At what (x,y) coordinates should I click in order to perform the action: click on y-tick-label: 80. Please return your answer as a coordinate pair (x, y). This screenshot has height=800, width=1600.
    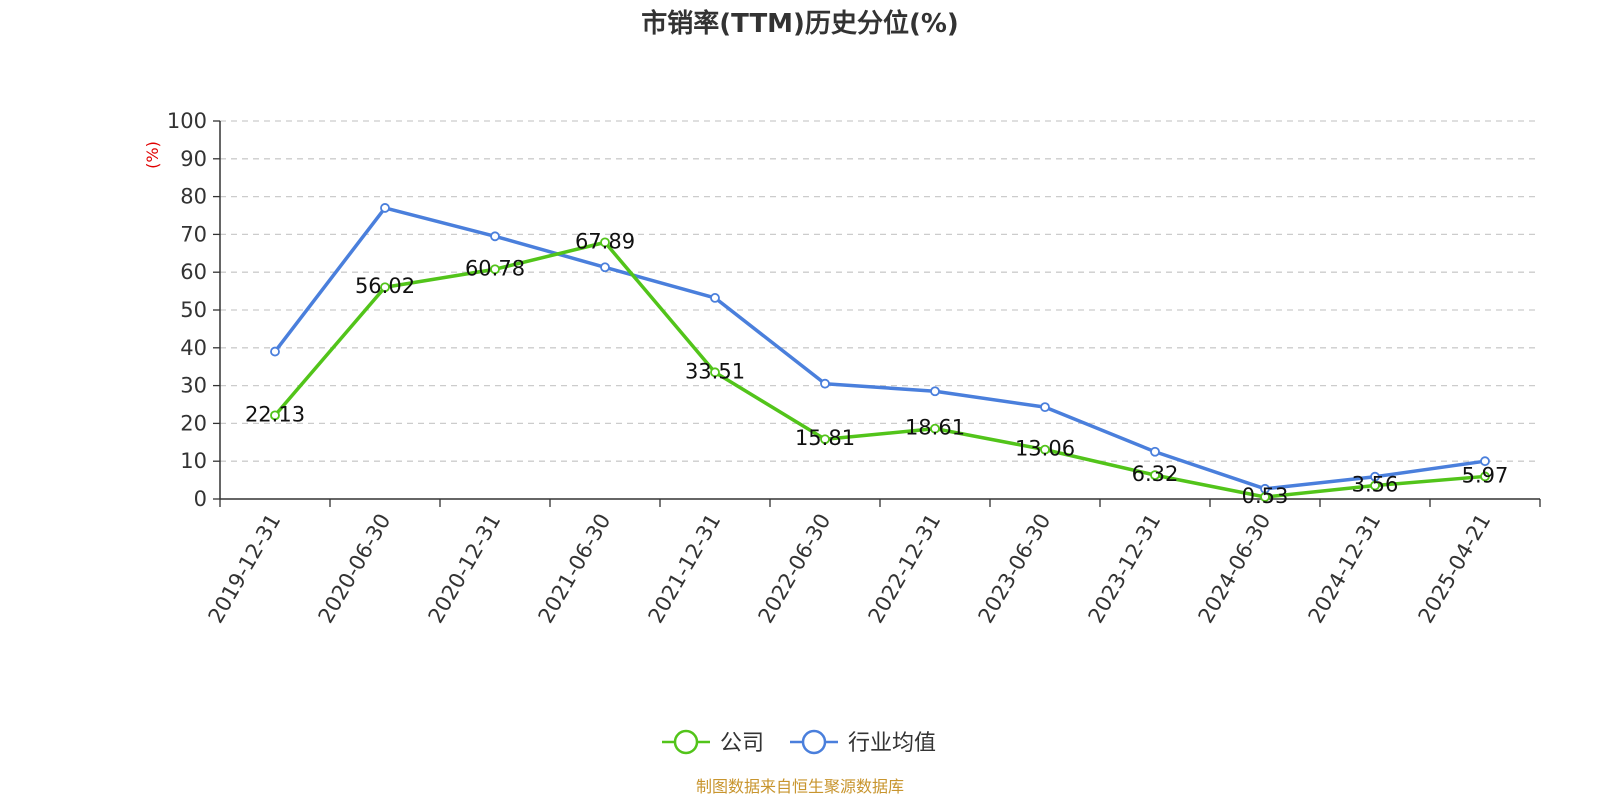
    Looking at the image, I should click on (193, 197).